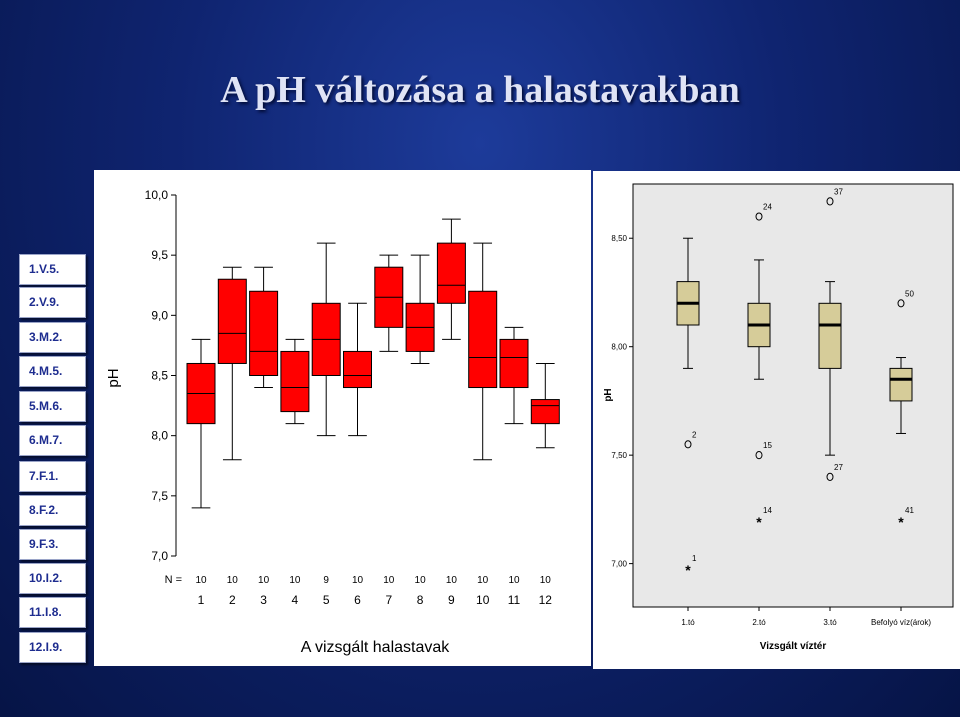 The height and width of the screenshot is (717, 960). Describe the element at coordinates (546, 600) in the screenshot. I see `x-tick-label: 12` at that location.